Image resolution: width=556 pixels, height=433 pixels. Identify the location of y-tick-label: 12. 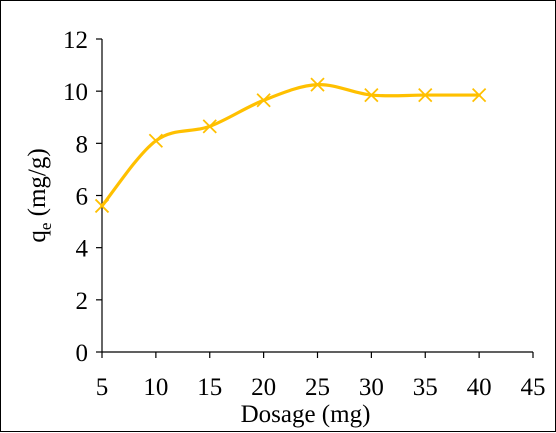
(75, 40).